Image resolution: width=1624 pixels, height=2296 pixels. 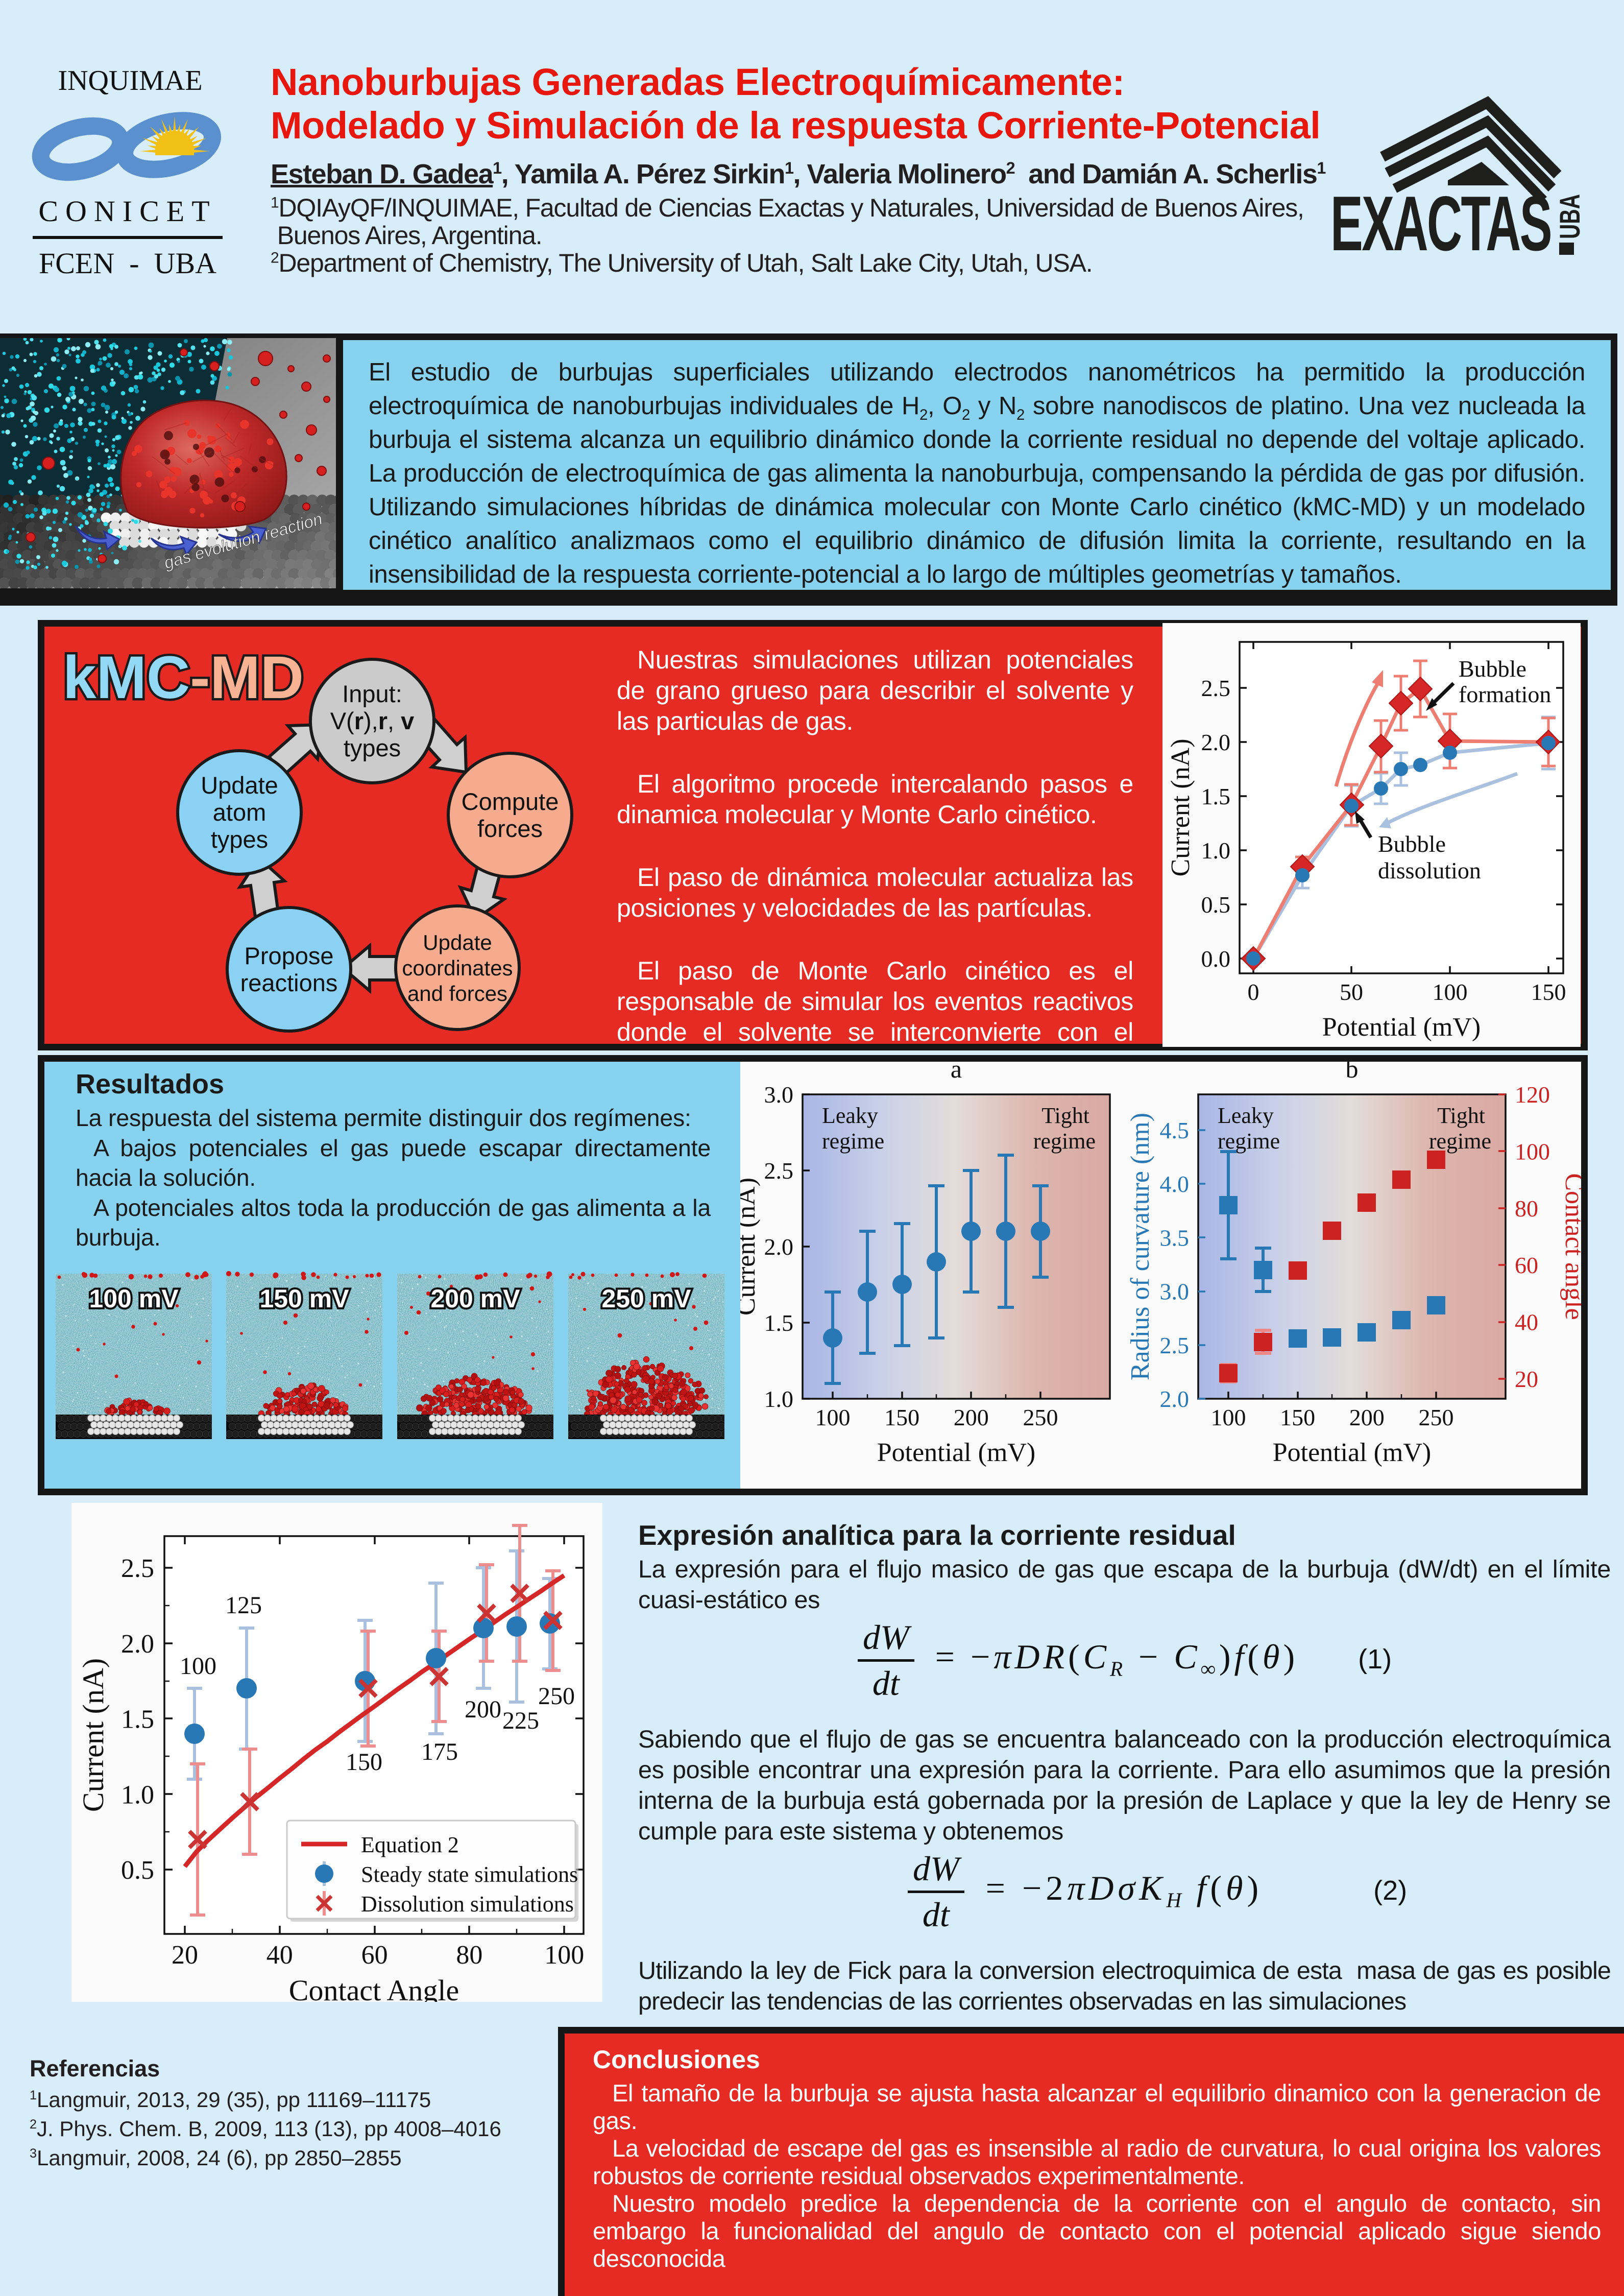 I want to click on svg-text: kMC-MD, so click(x=183, y=677).